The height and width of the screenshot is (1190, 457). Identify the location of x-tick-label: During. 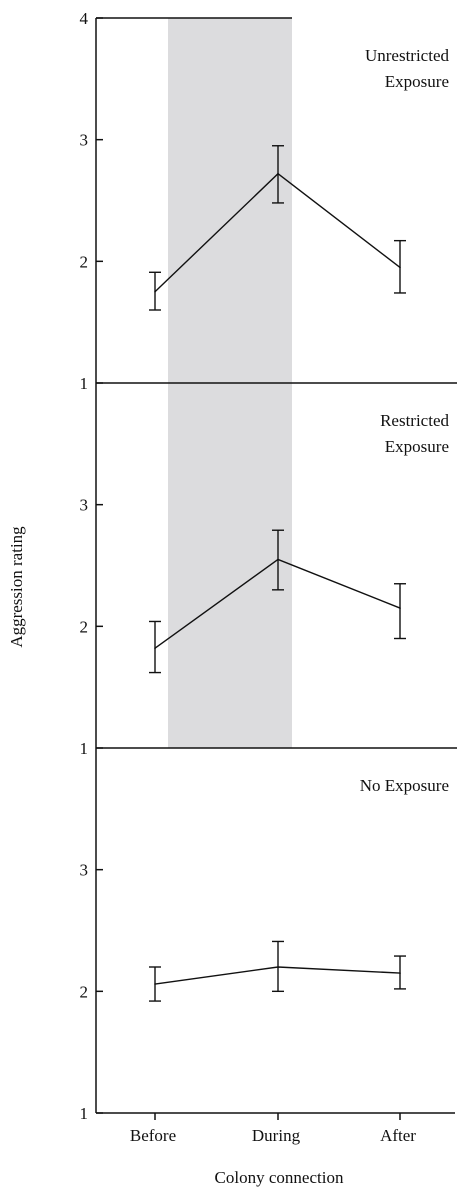
(276, 1135).